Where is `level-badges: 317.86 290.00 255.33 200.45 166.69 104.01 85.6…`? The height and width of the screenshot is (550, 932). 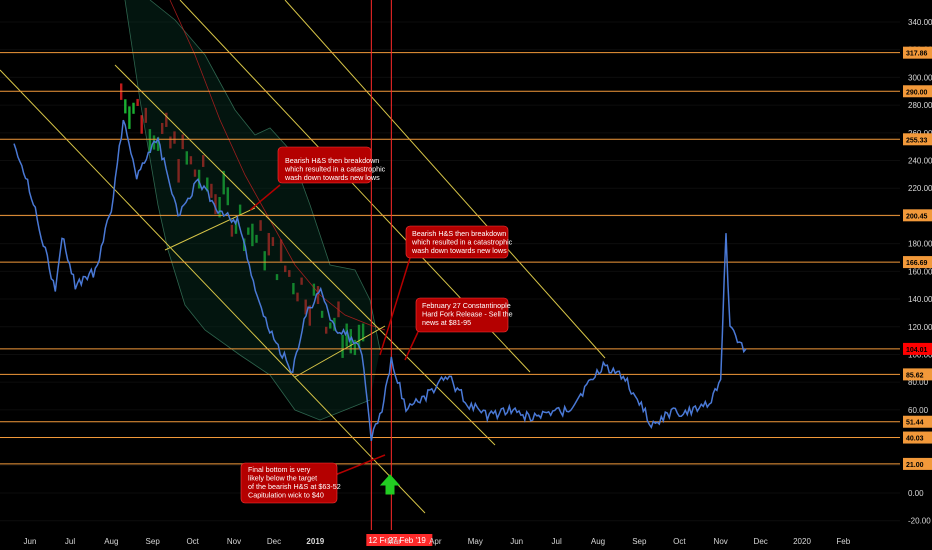
level-badges: 317.86 290.00 255.33 200.45 166.69 104.01 85.6… is located at coordinates (917, 258).